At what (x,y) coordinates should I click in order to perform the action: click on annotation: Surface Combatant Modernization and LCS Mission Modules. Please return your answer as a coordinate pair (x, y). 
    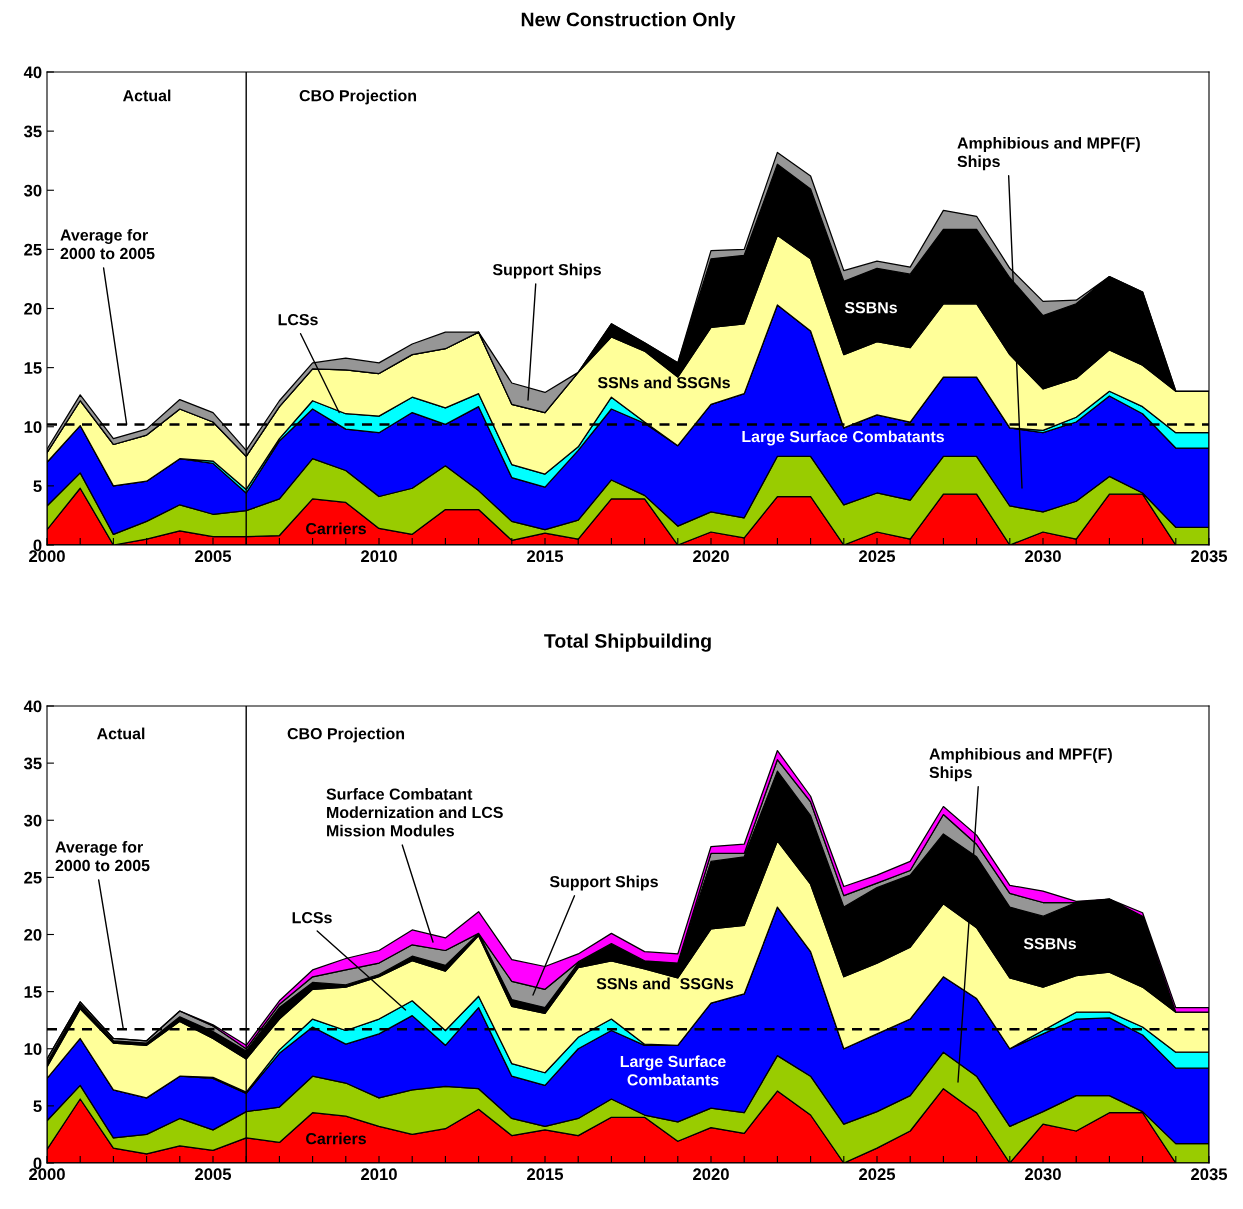
    Looking at the image, I should click on (414, 812).